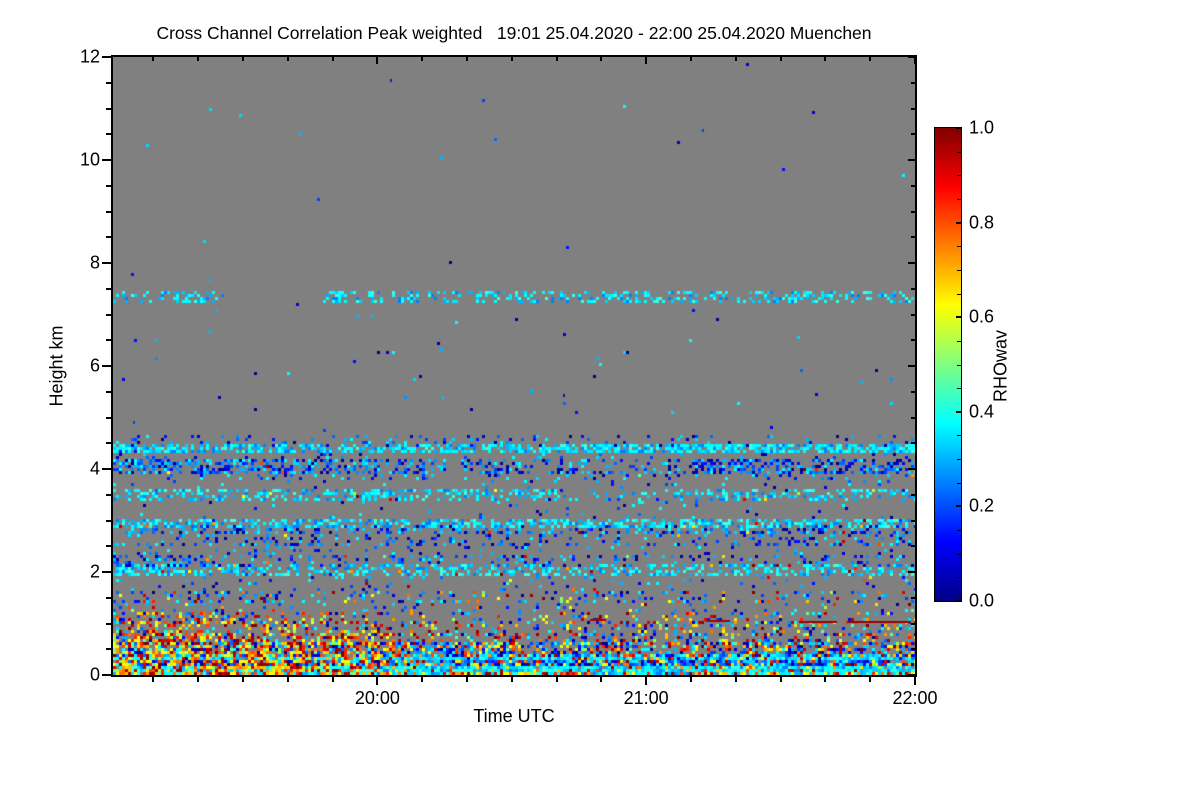  What do you see at coordinates (982, 316) in the screenshot?
I see `colorbar-tick-label: 0.6` at bounding box center [982, 316].